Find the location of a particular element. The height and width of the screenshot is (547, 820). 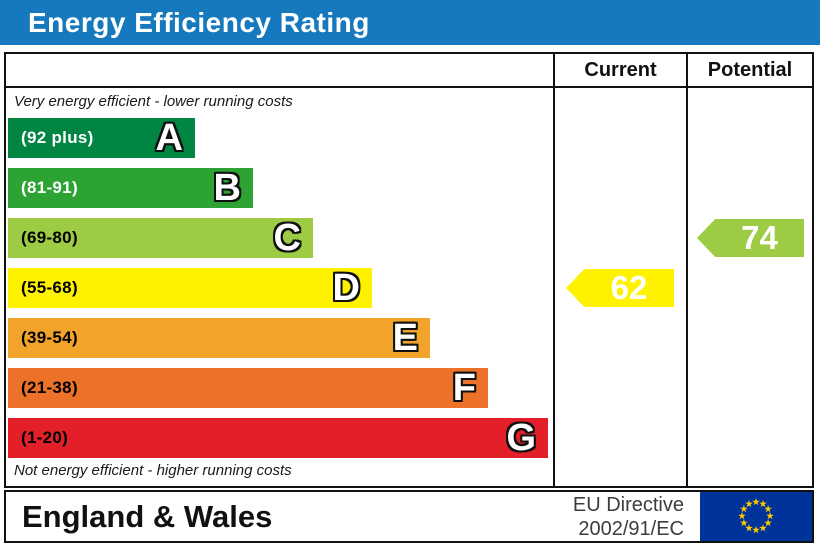

current-rating-cell: 62 is located at coordinates (620, 287).